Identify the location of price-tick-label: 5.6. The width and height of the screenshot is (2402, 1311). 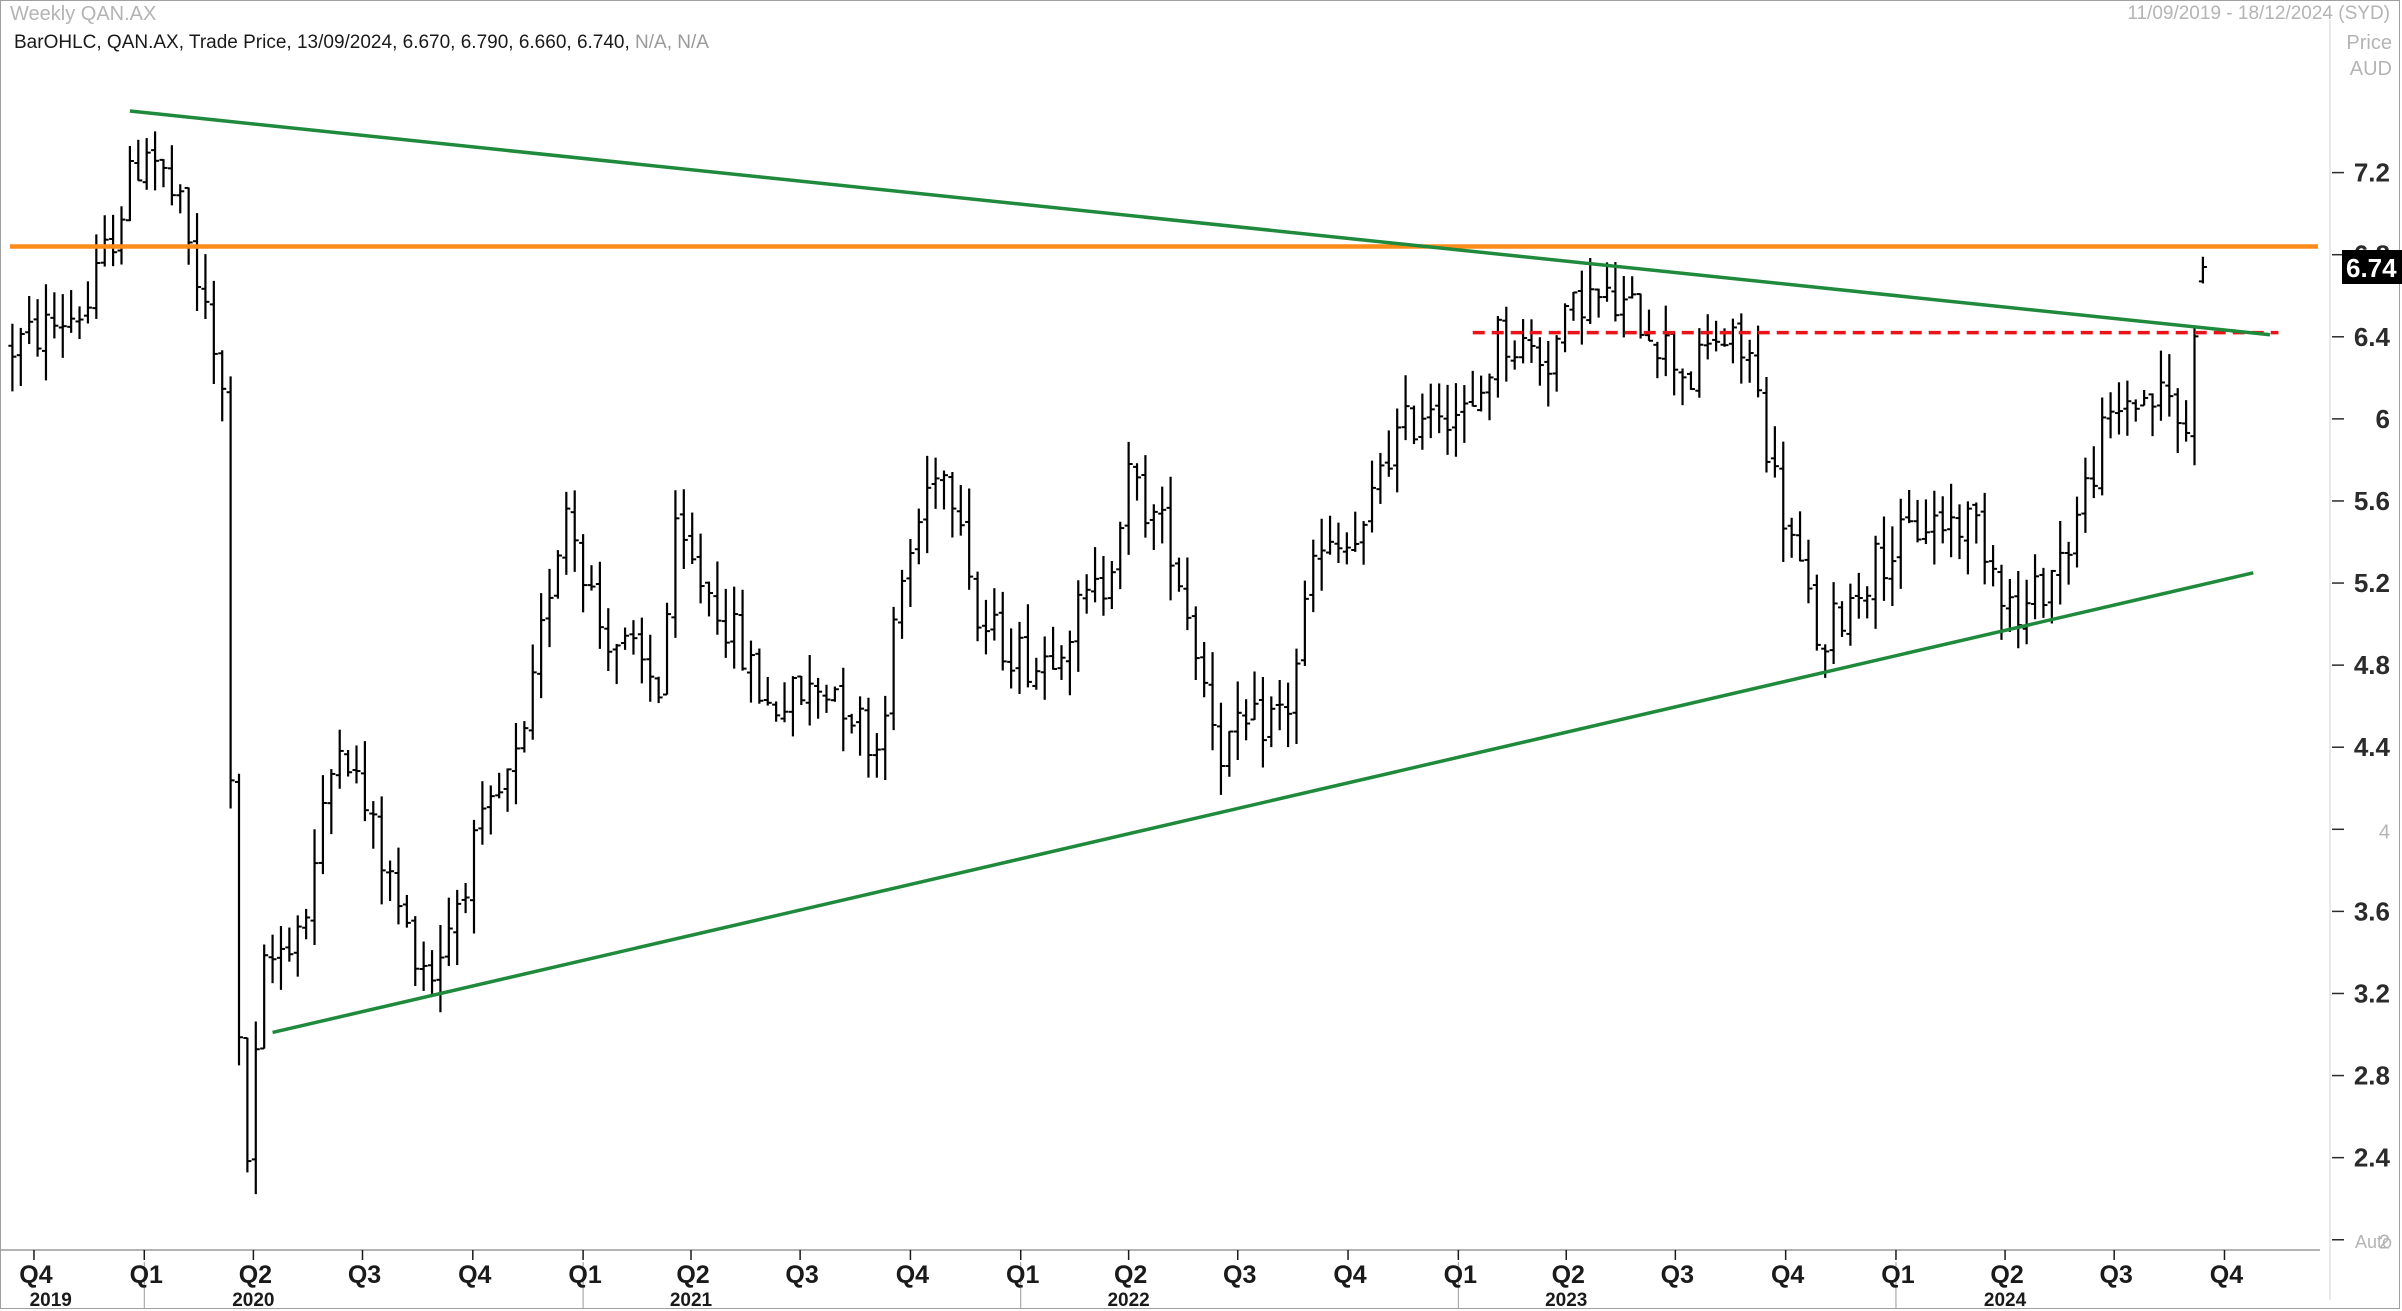
(2372, 501).